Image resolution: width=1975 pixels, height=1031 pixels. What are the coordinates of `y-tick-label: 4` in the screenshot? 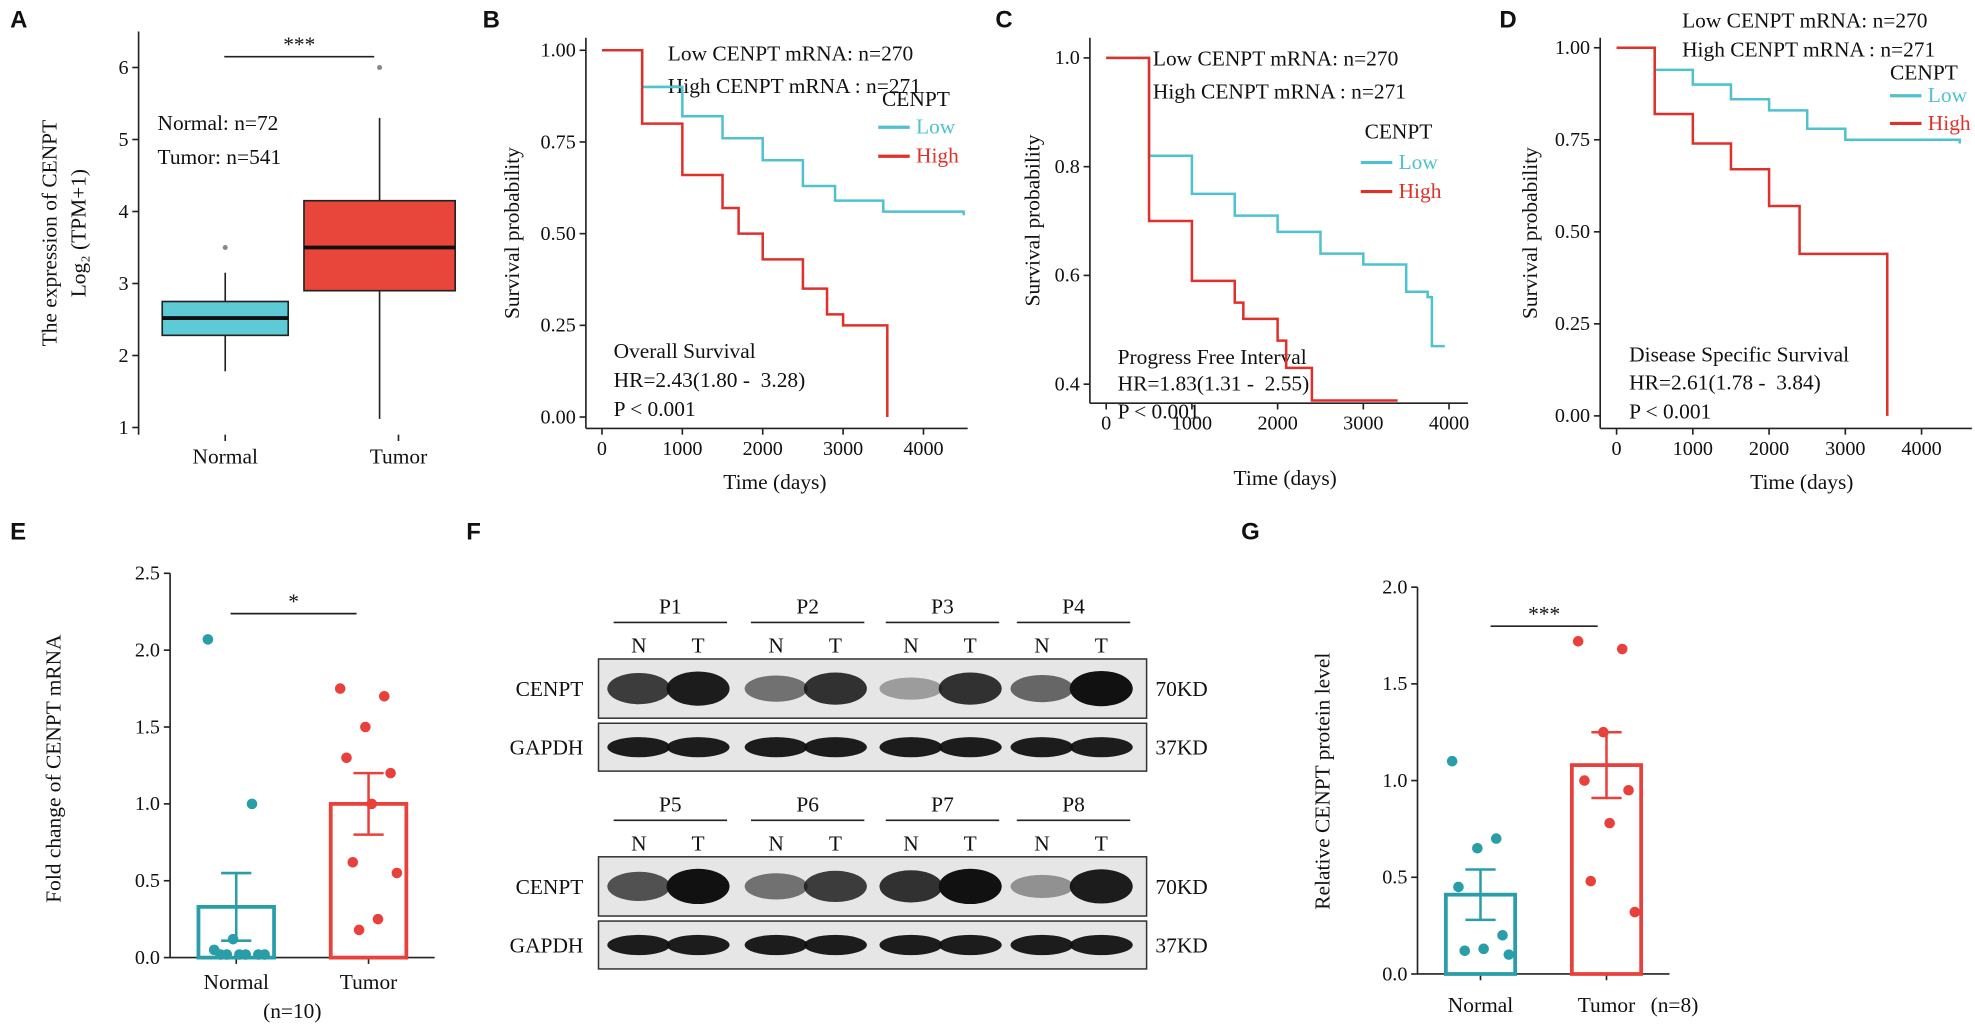 It's located at (123, 212).